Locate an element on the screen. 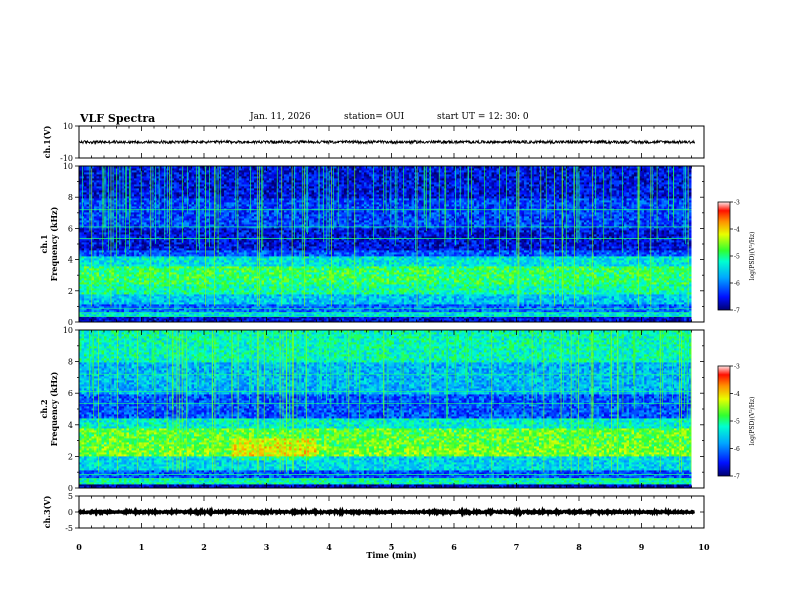 This screenshot has height=612, width=792. ch1-waveform-ylabel: ch.1(V) is located at coordinates (47, 141).